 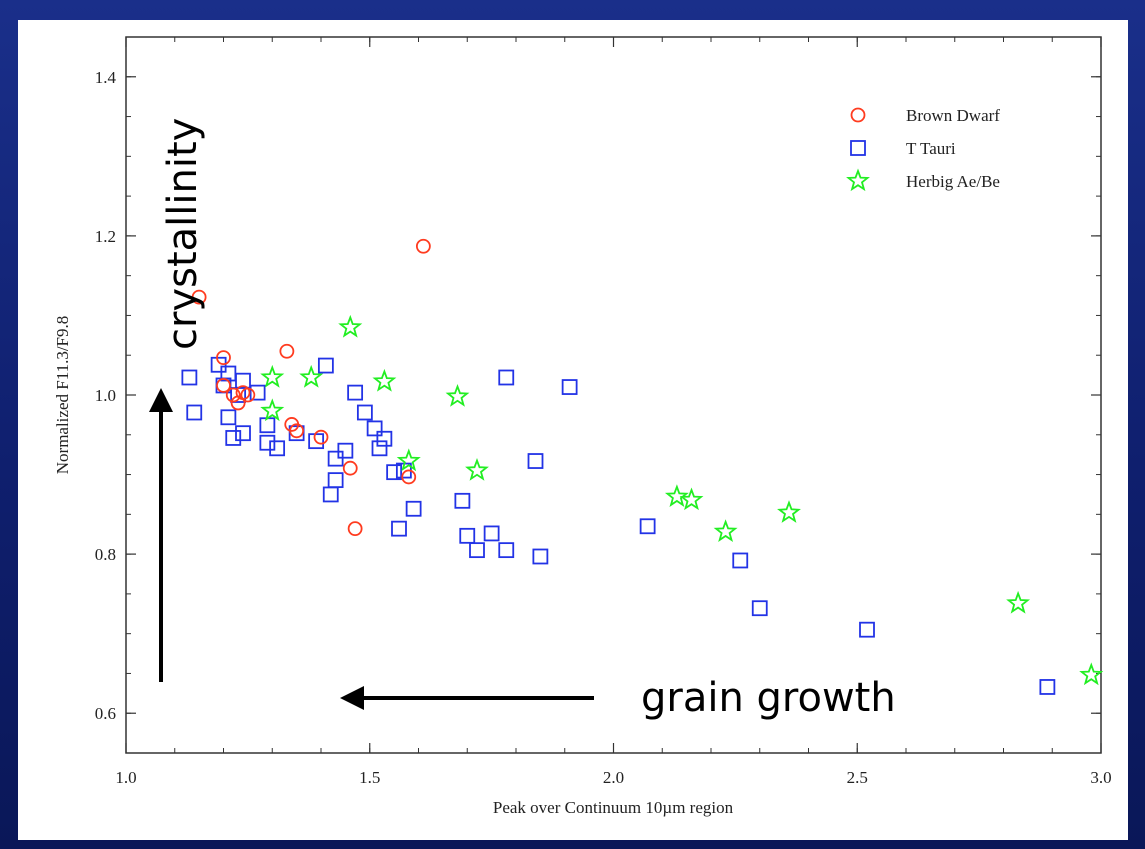 I want to click on y-tick-label: 1.2, so click(x=105, y=236).